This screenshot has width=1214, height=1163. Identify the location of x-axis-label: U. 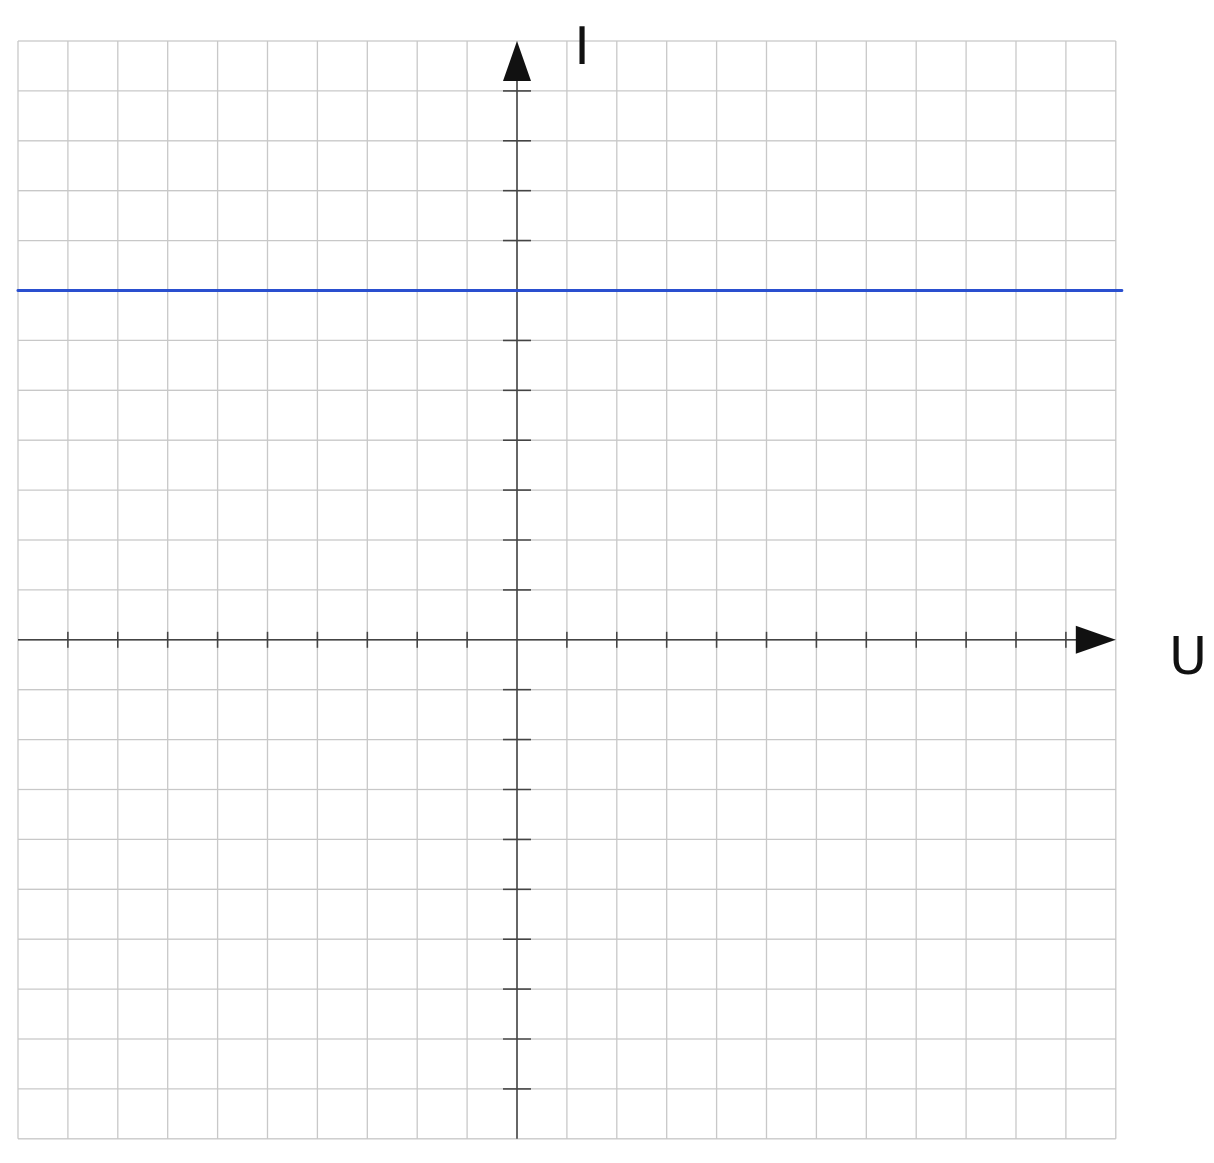
(1188, 657).